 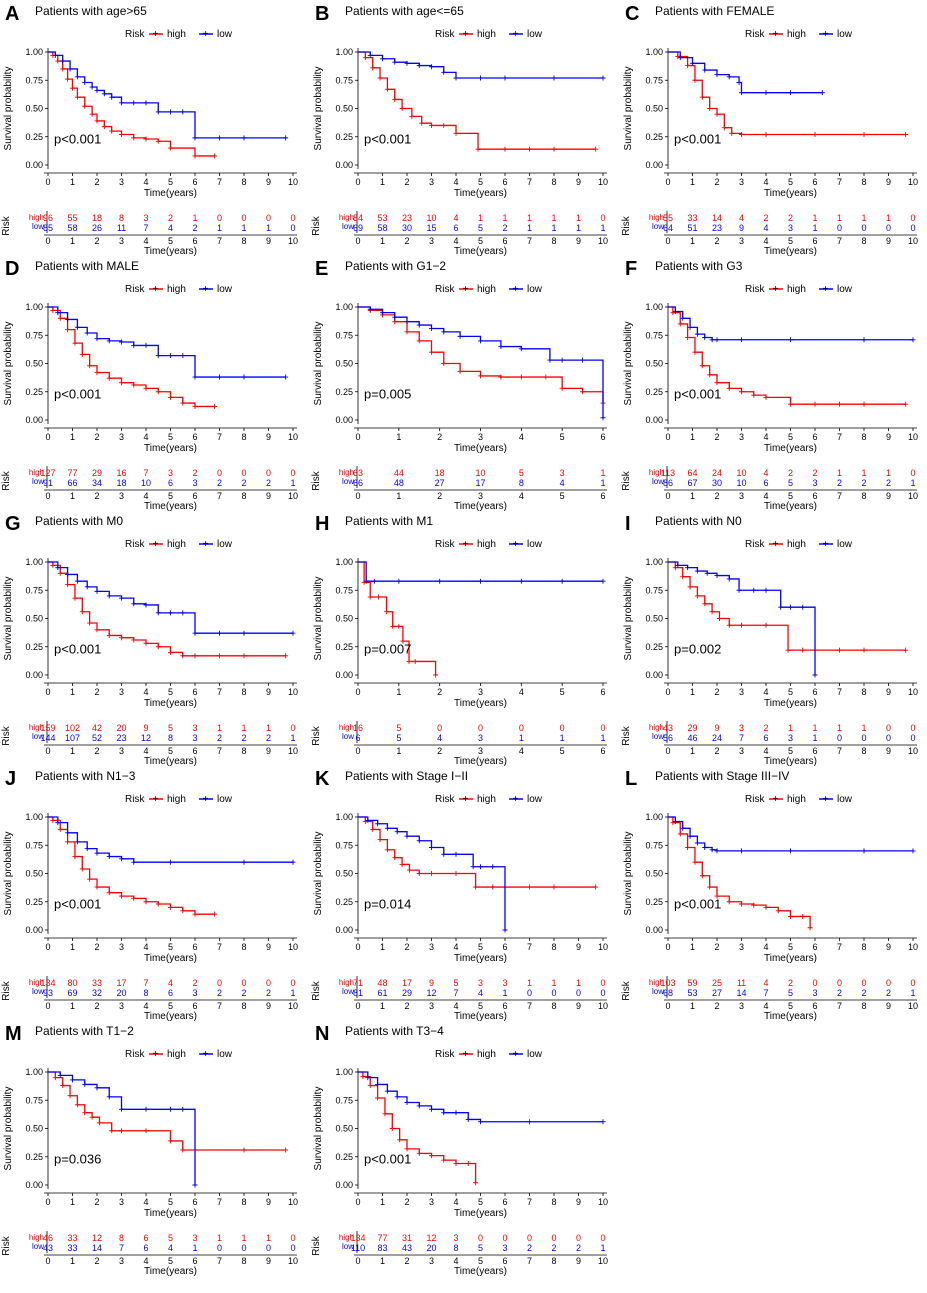 What do you see at coordinates (578, 218) in the screenshot?
I see `risk-count-high: 1` at bounding box center [578, 218].